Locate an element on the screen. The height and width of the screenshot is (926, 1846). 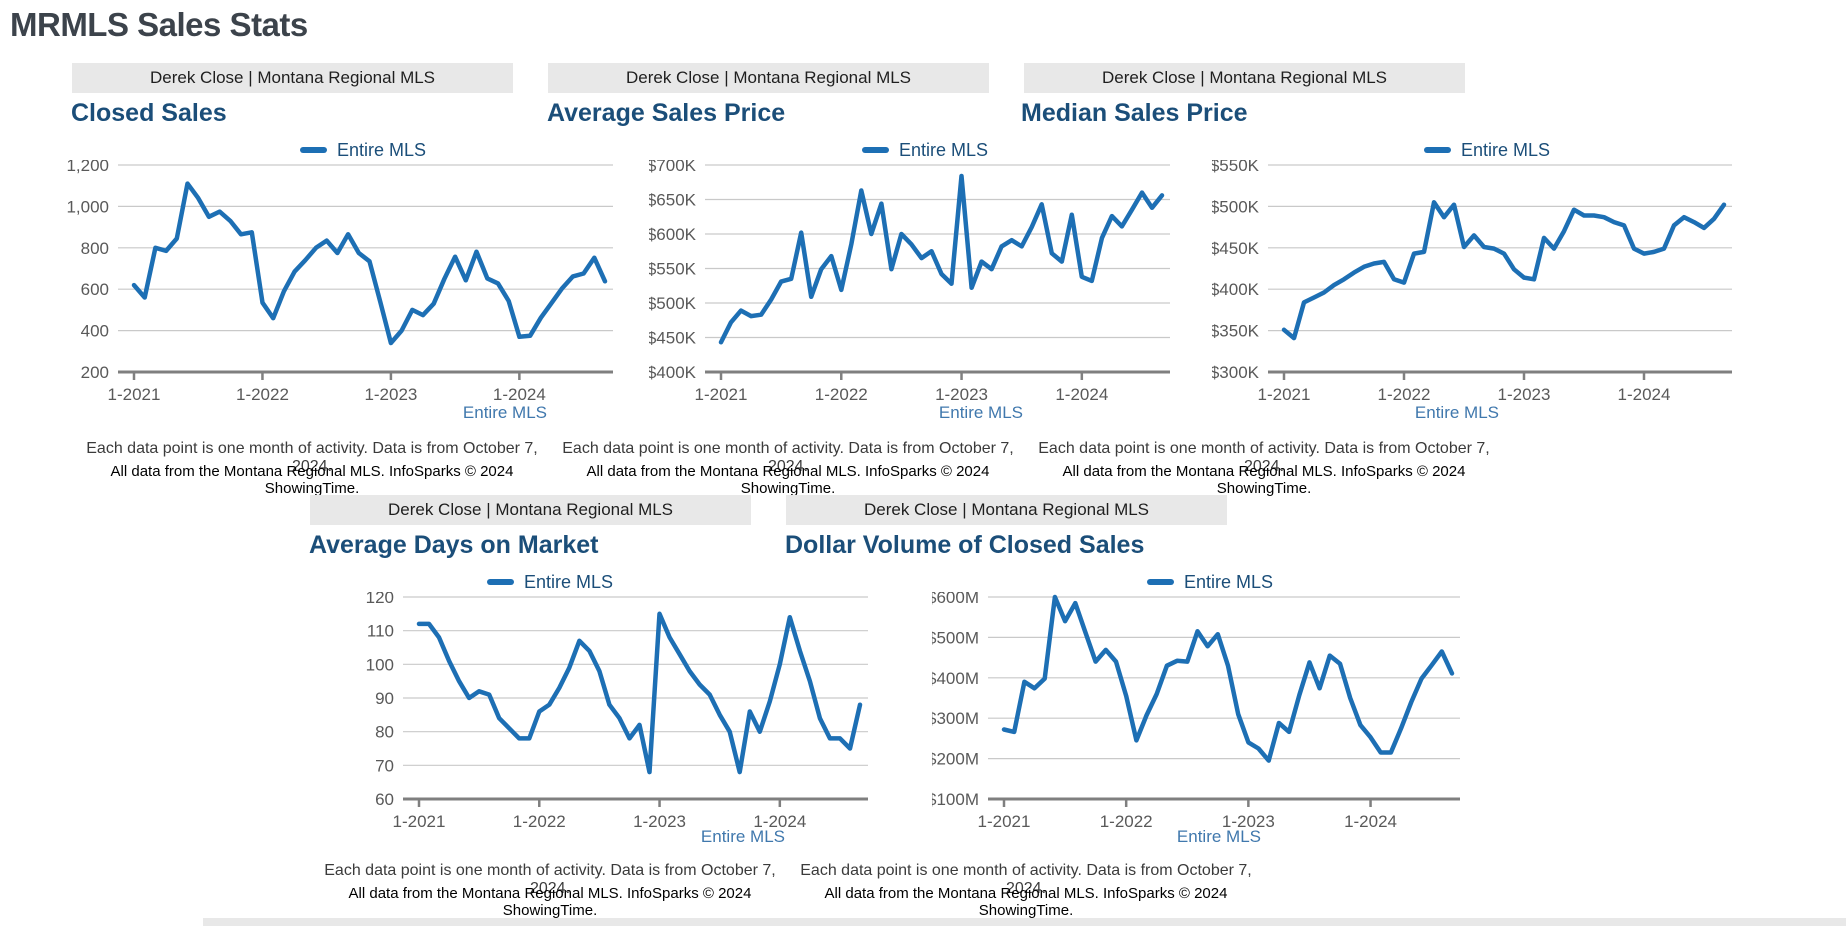
svg-text: 800 is located at coordinates (95, 248).